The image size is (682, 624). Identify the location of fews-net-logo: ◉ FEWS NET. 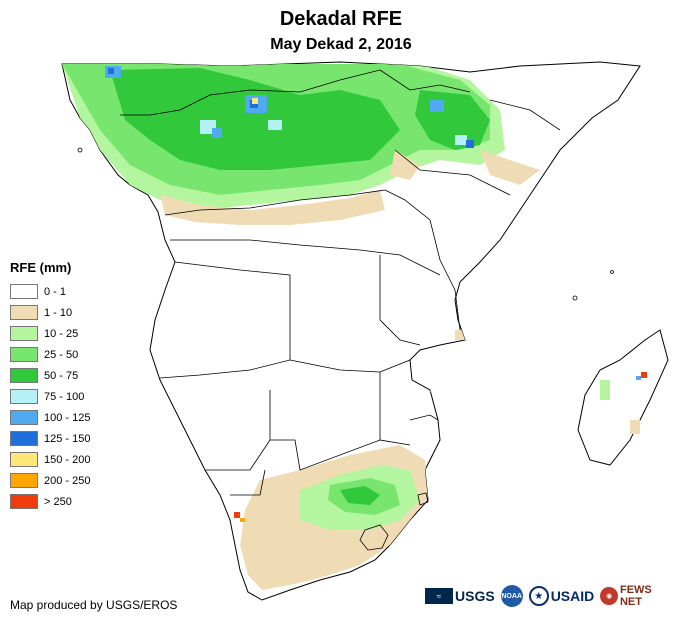
(638, 596).